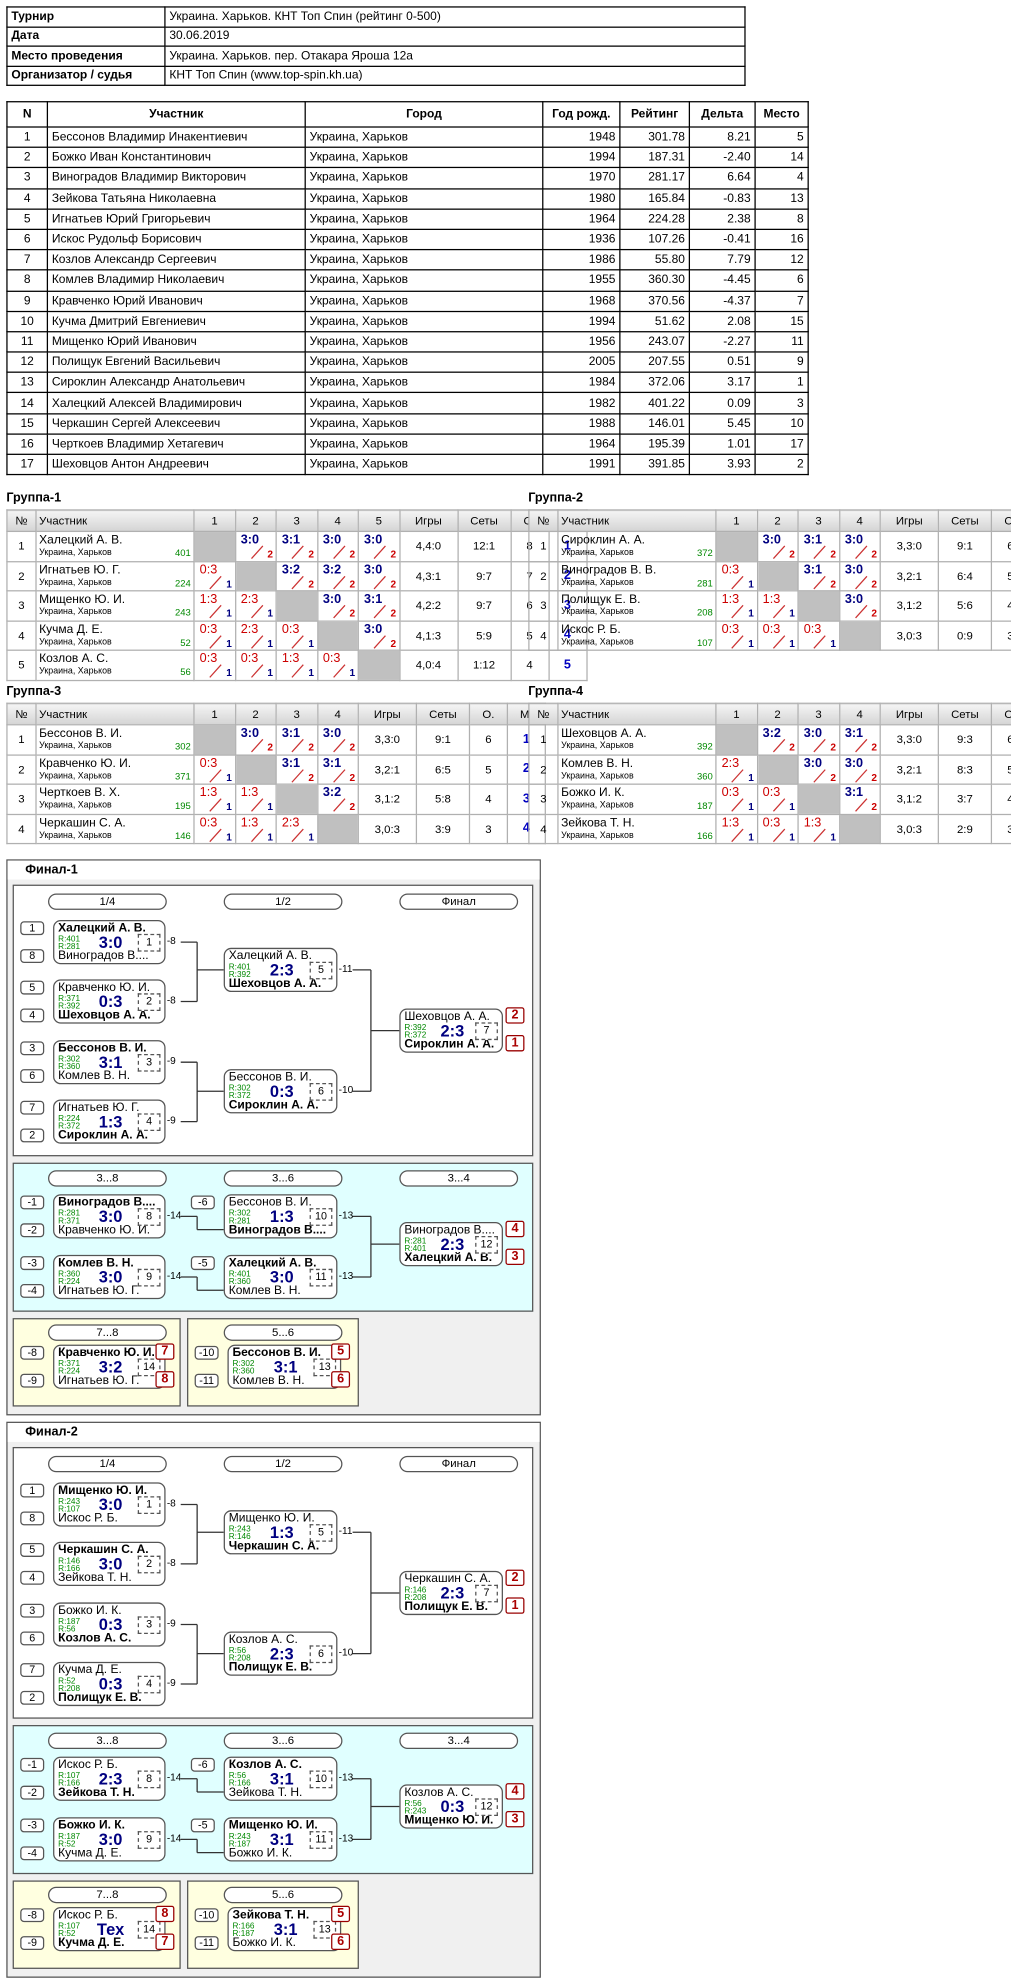  Describe the element at coordinates (965, 714) in the screenshot. I see `group-column-header: Сеты` at that location.